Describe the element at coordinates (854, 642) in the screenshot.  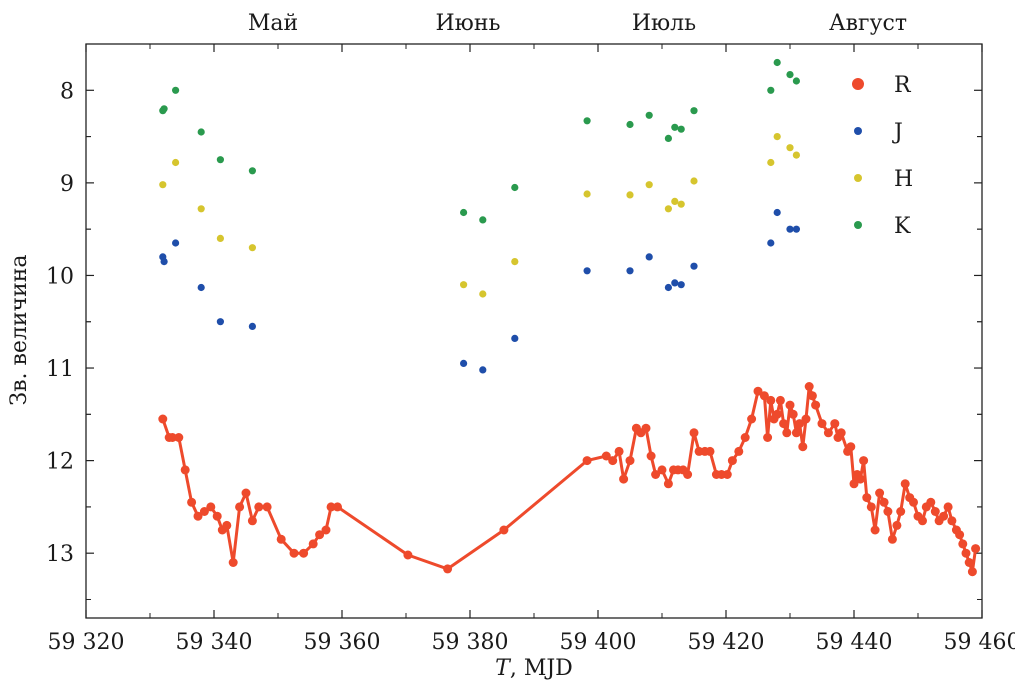
I see `x-tick-label: 59 440` at that location.